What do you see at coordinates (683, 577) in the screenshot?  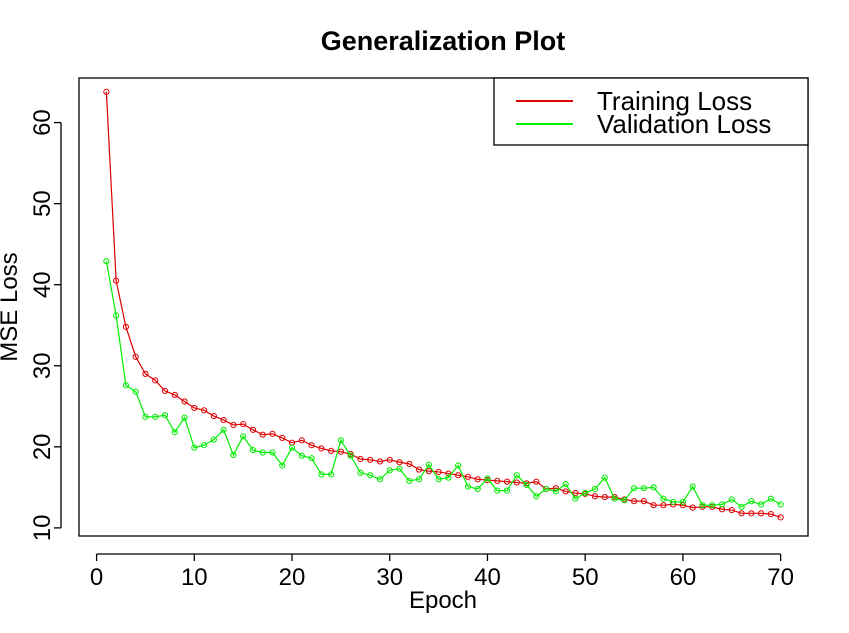 I see `x-tick-label: 60` at bounding box center [683, 577].